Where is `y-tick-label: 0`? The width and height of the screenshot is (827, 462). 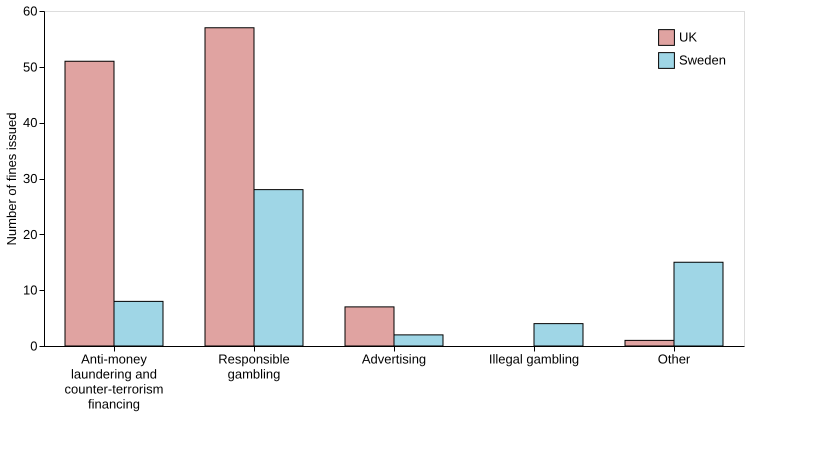 y-tick-label: 0 is located at coordinates (34, 346).